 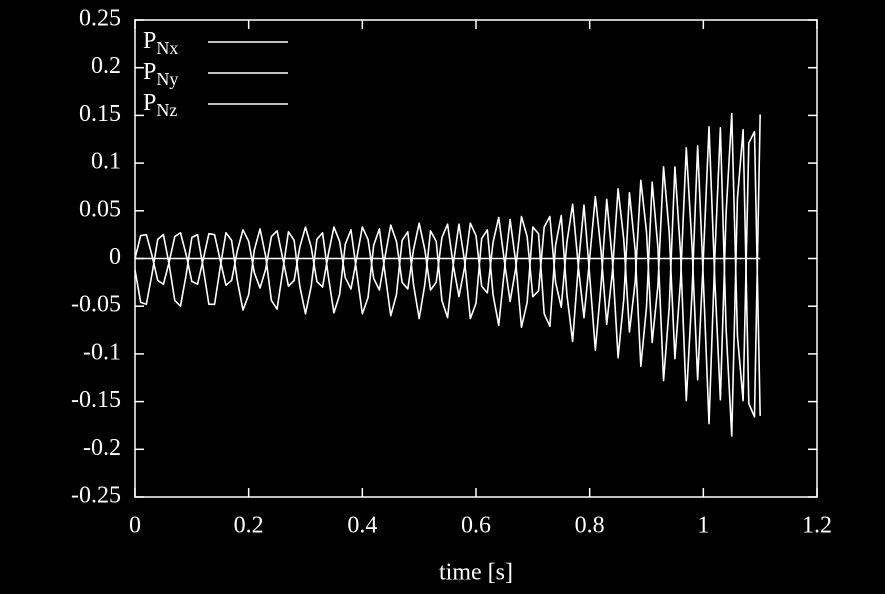 I want to click on legend-subscript: Nx, so click(x=167, y=48).